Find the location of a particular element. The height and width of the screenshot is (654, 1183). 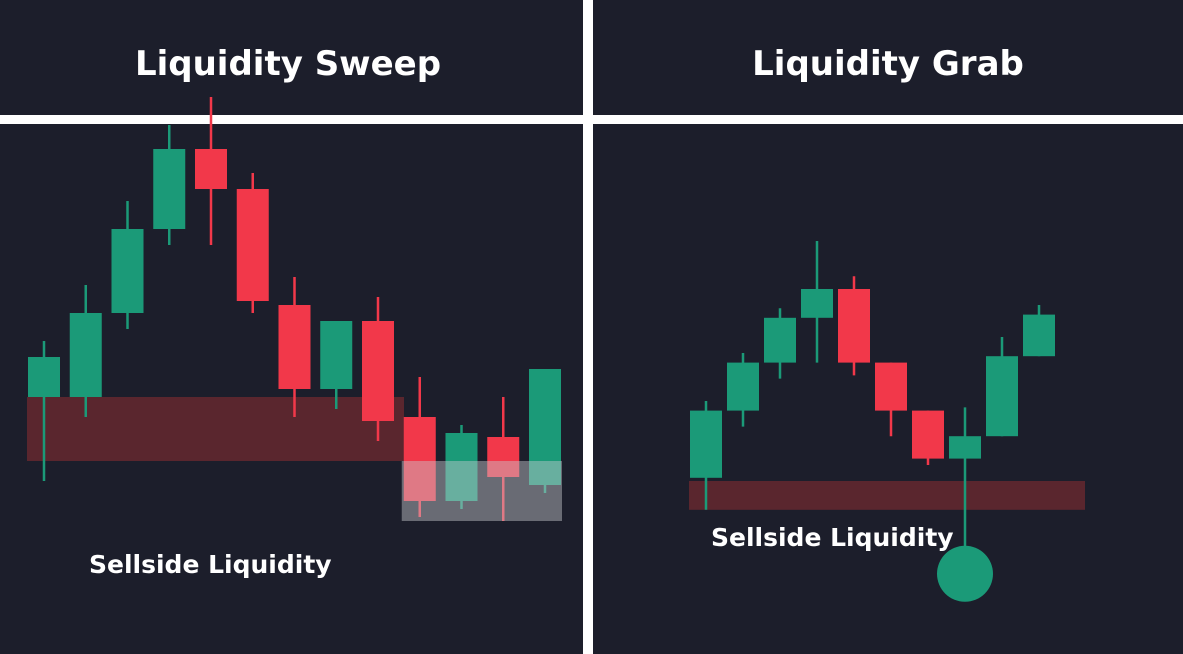

left-title-bar is located at coordinates (291, 57).